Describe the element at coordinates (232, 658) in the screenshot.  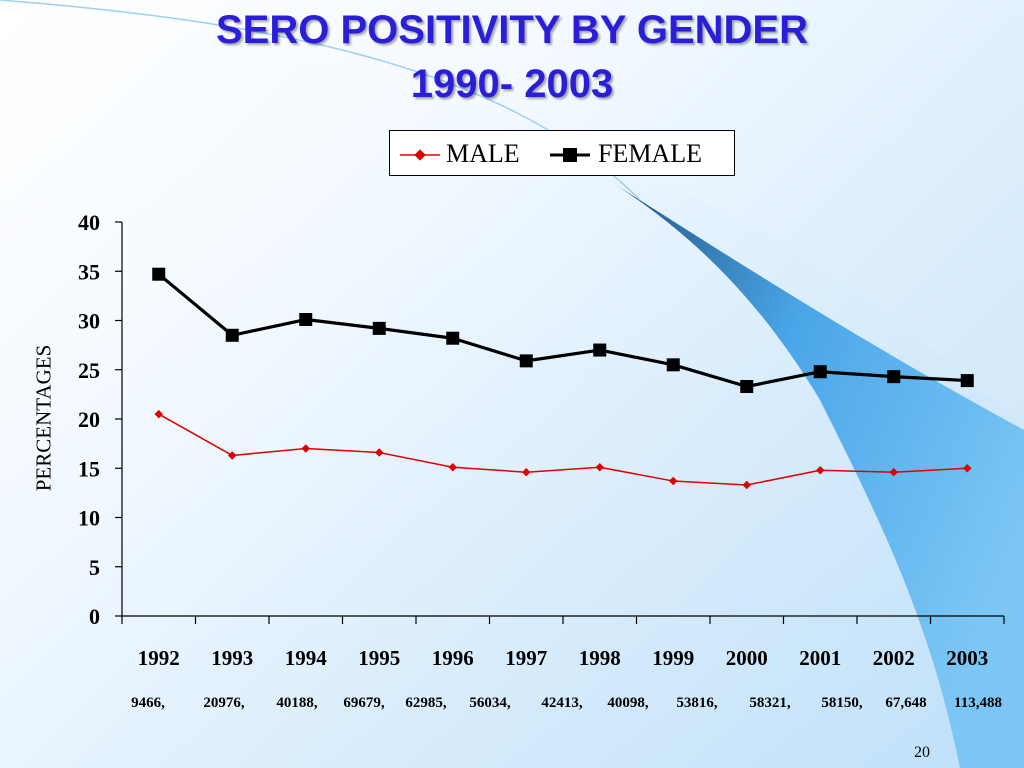
I see `x-tick-label: 1993` at that location.